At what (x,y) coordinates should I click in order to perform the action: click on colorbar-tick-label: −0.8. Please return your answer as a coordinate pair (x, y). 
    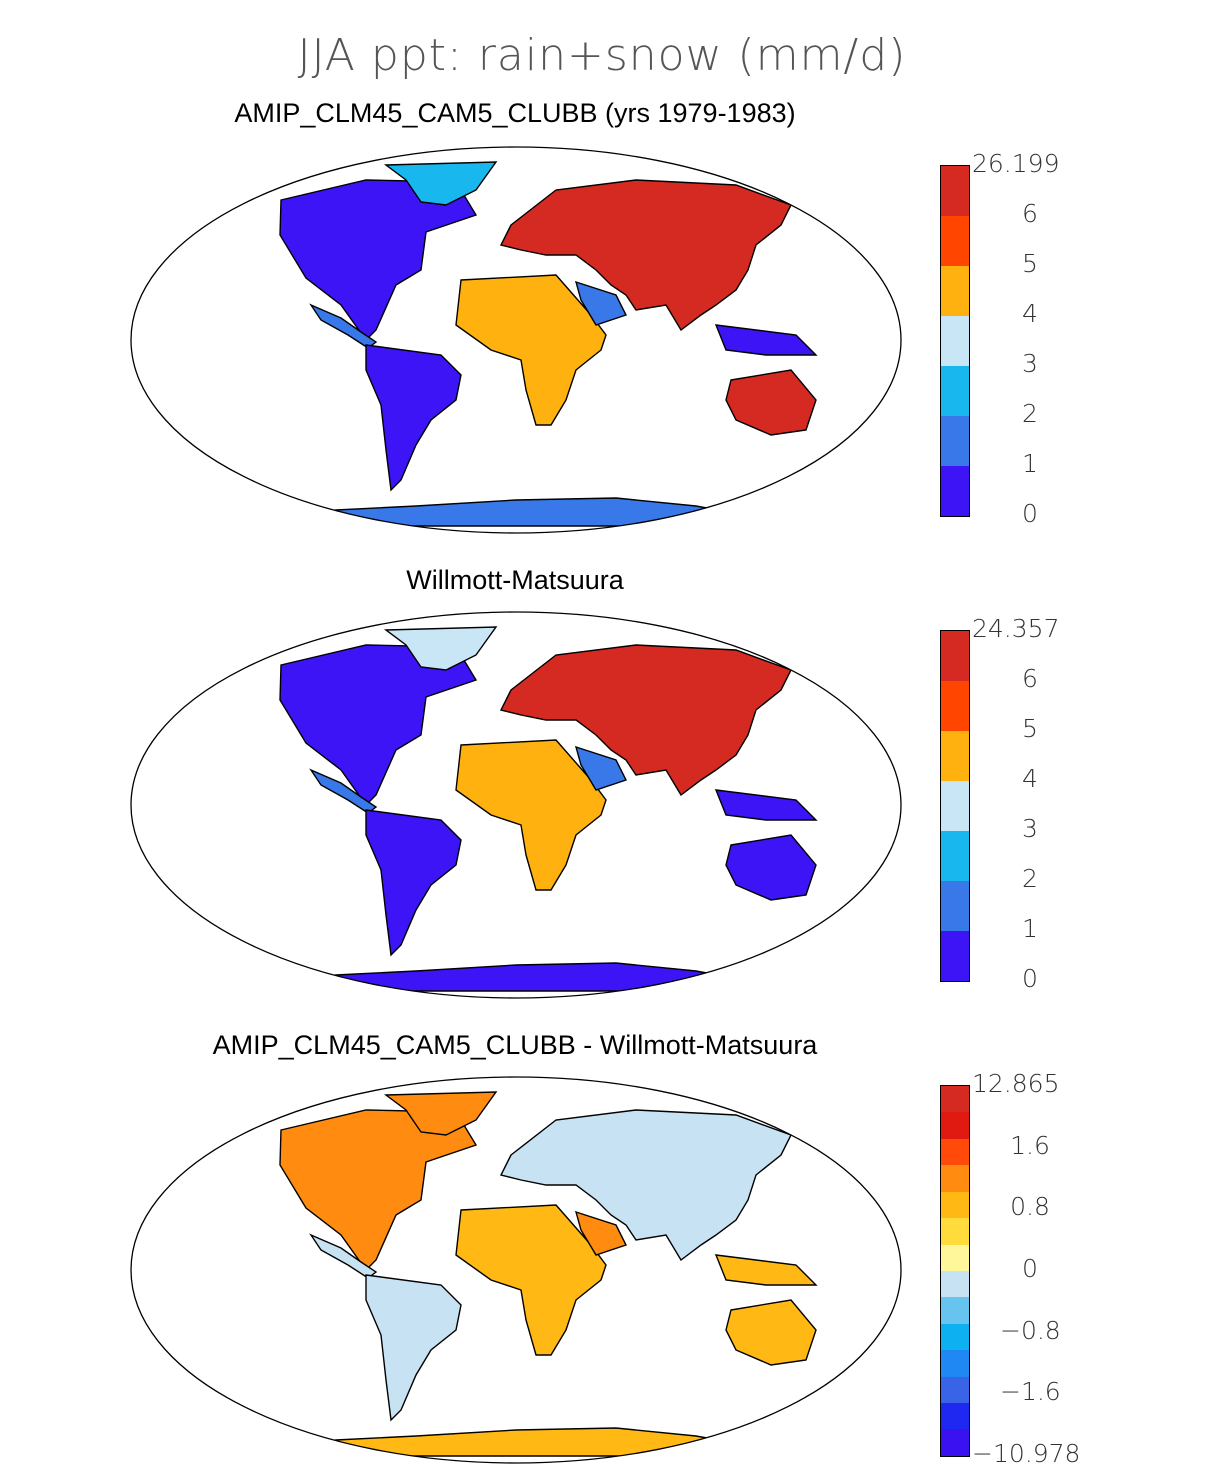
    Looking at the image, I should click on (1030, 1330).